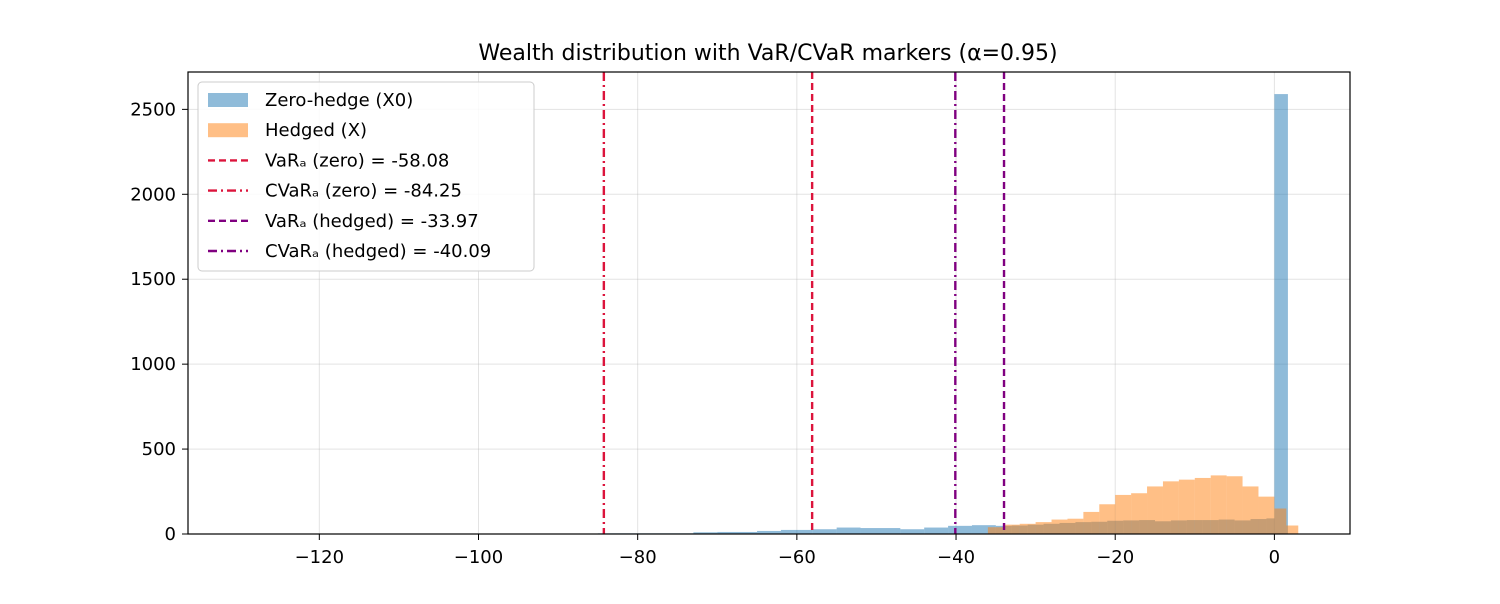 The image size is (1500, 604). I want to click on y-tick-label: 1500, so click(153, 279).